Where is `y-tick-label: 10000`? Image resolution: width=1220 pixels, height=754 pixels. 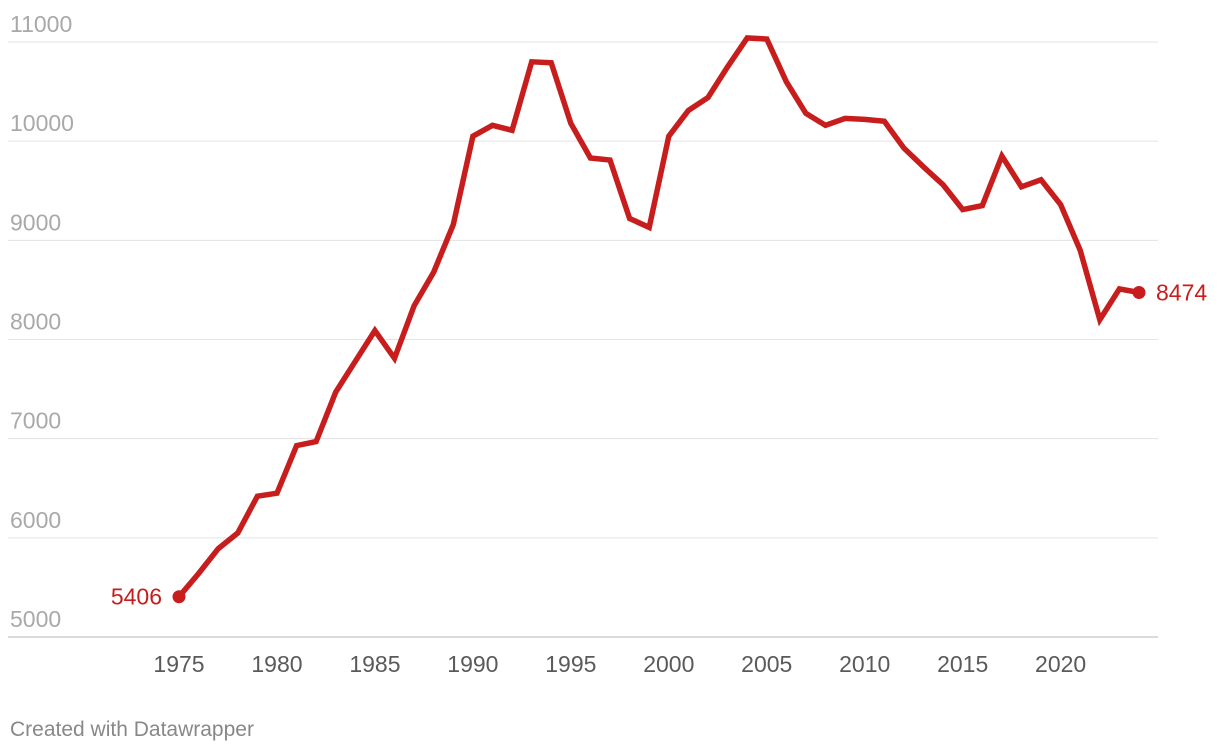
y-tick-label: 10000 is located at coordinates (42, 123).